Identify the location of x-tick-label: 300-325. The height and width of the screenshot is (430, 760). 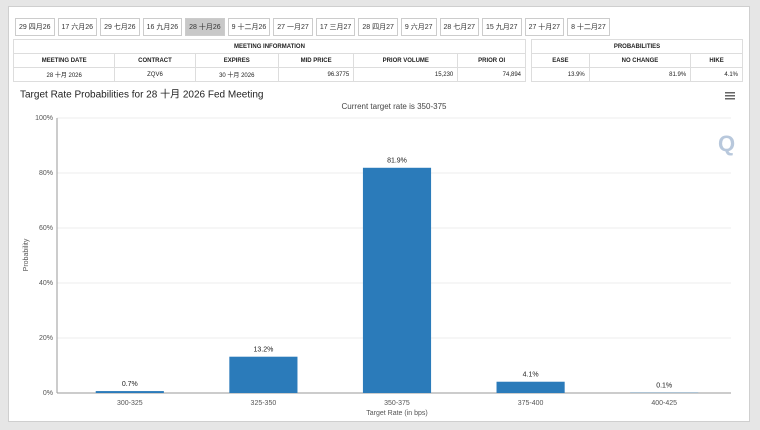
(130, 403).